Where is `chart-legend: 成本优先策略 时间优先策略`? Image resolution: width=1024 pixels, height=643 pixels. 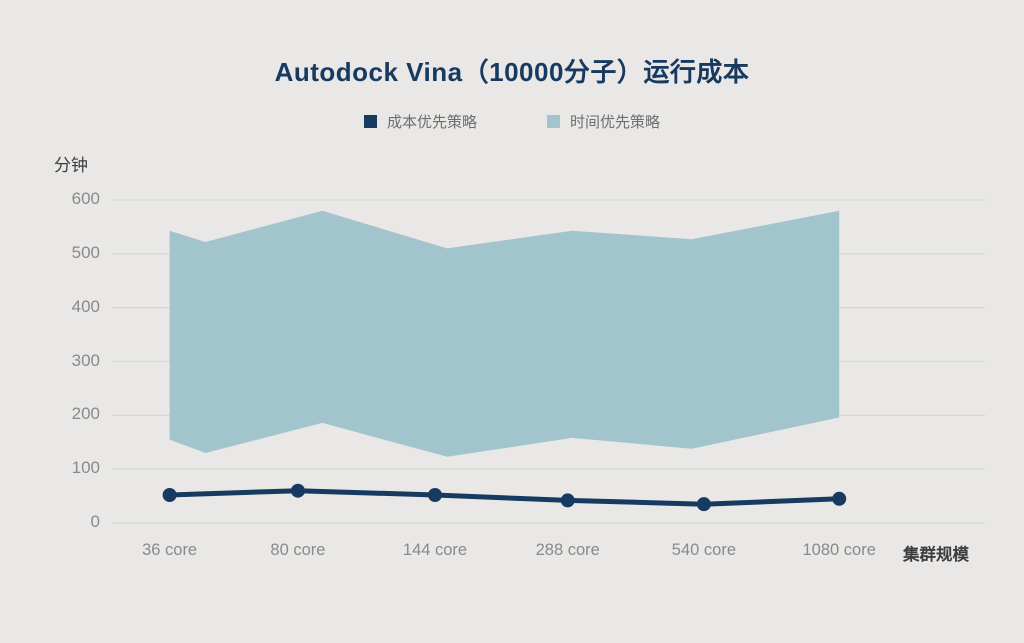
chart-legend: 成本优先策略 时间优先策略 is located at coordinates (512, 121).